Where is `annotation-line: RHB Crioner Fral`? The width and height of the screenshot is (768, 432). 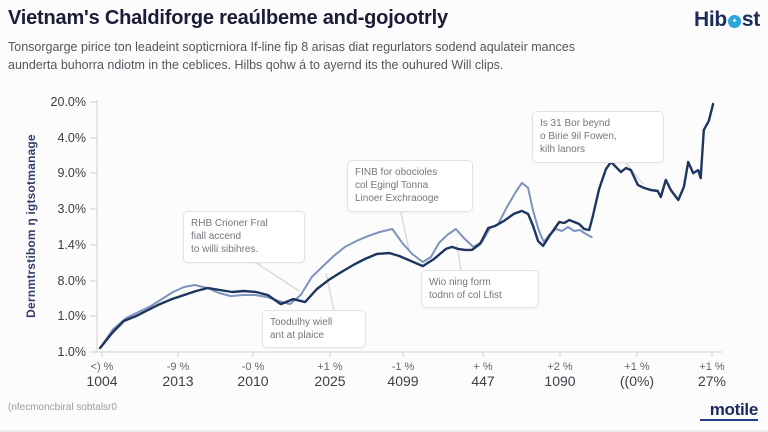 annotation-line: RHB Crioner Fral is located at coordinates (229, 223).